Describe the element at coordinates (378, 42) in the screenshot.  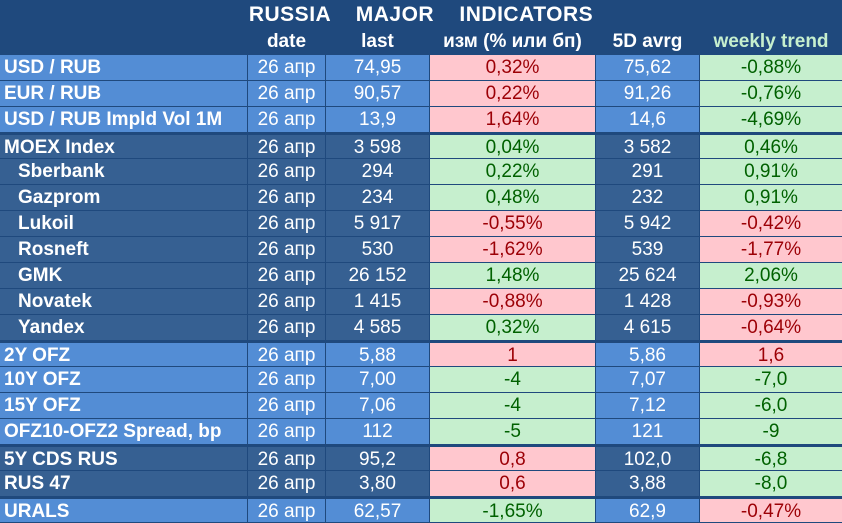
I see `header-last: last` at that location.